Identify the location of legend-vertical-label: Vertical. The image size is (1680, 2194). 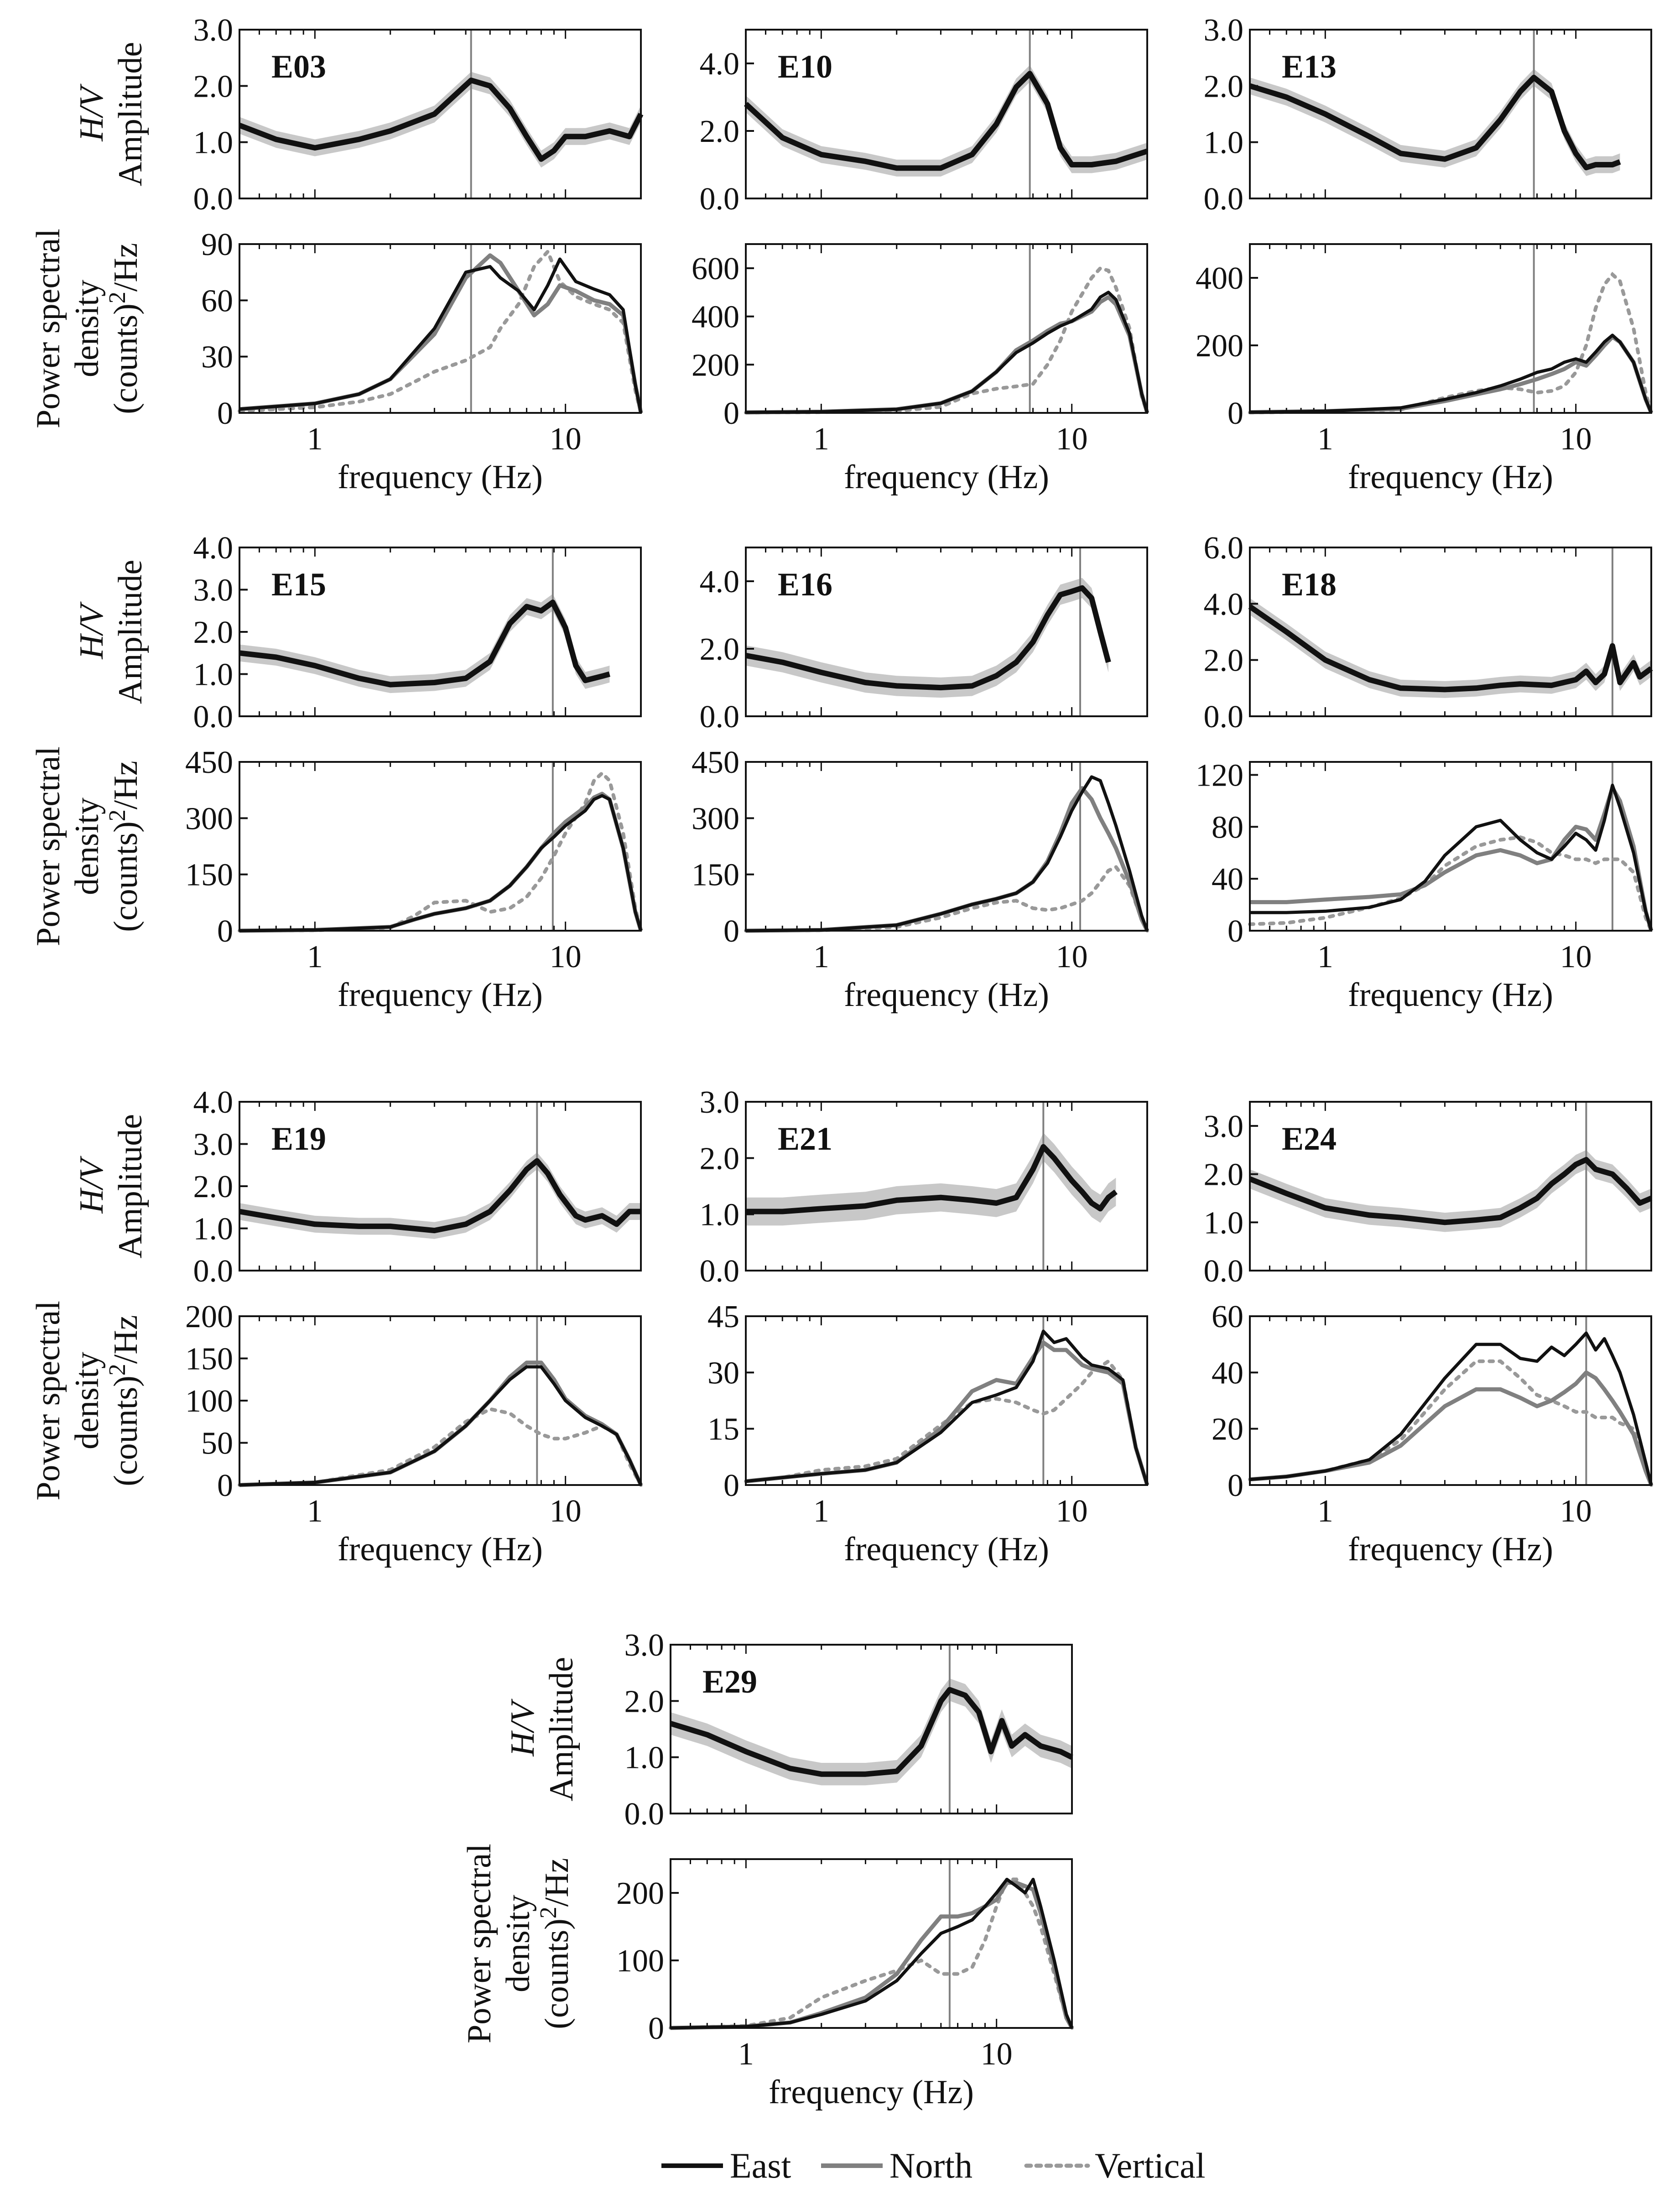
(1150, 2165).